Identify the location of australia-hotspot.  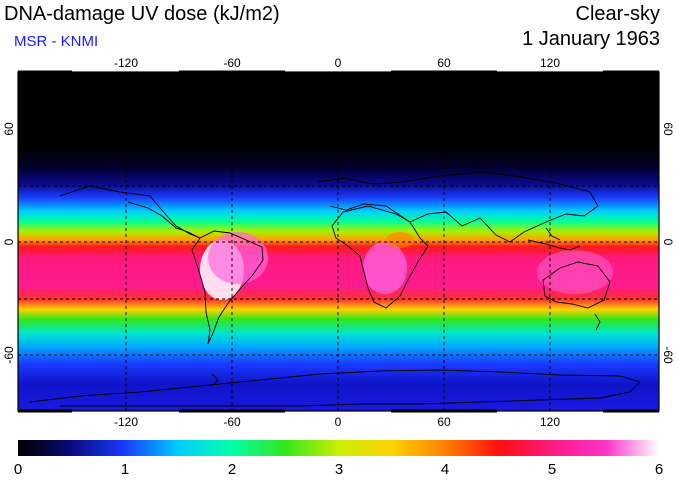
(575, 272).